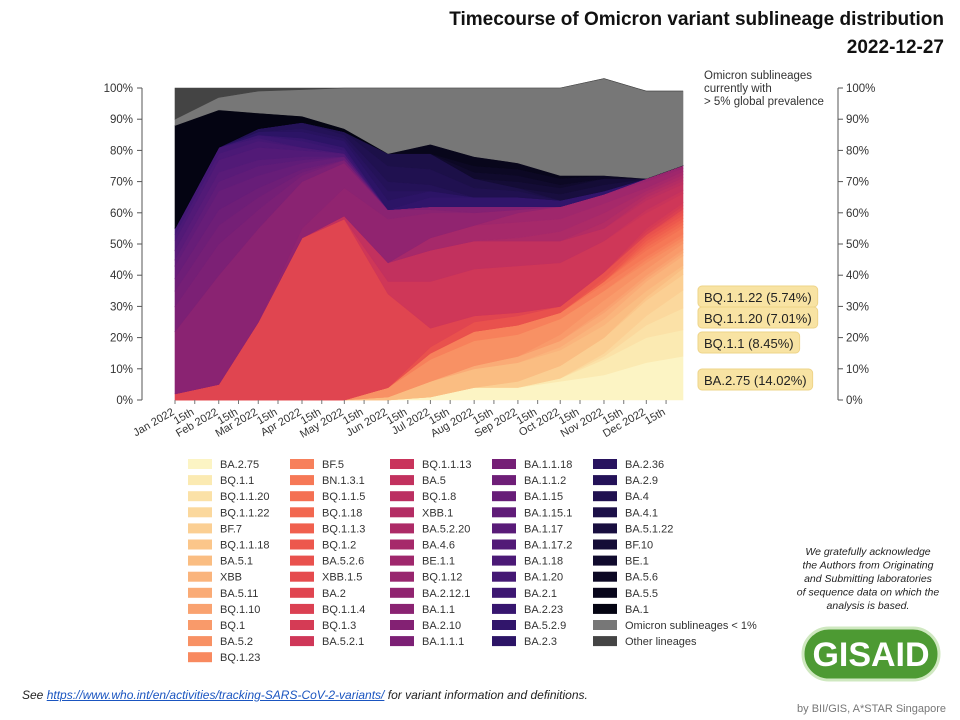  I want to click on legend-label: BQ.1.12, so click(442, 578).